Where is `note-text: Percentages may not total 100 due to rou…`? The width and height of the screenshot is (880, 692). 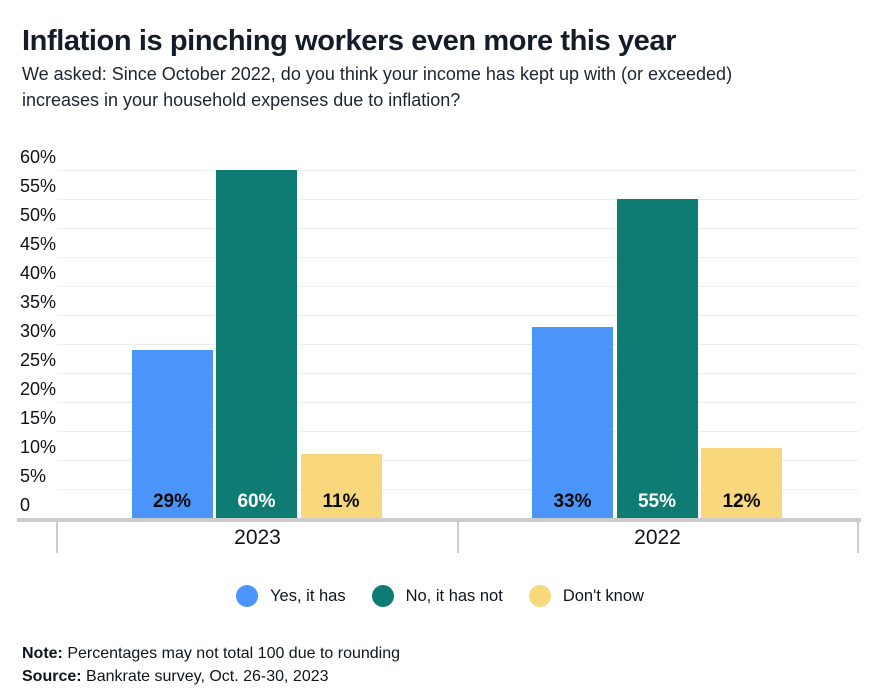 note-text: Percentages may not total 100 due to rou… is located at coordinates (231, 653).